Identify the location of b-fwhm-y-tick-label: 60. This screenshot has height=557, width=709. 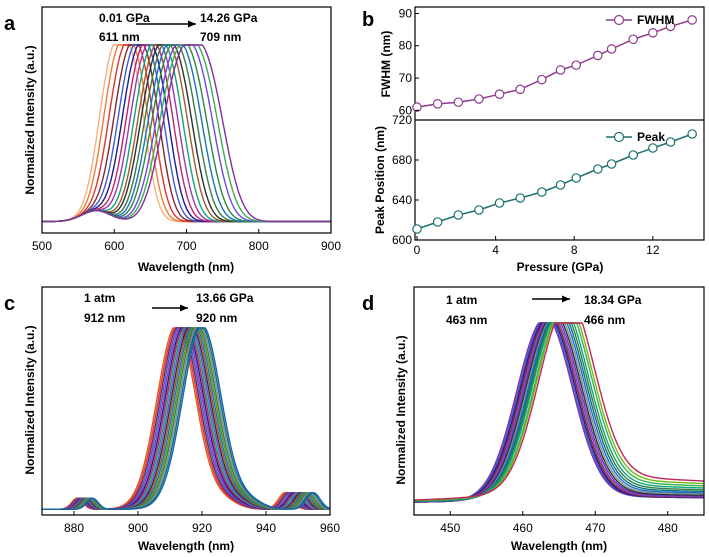
(406, 110).